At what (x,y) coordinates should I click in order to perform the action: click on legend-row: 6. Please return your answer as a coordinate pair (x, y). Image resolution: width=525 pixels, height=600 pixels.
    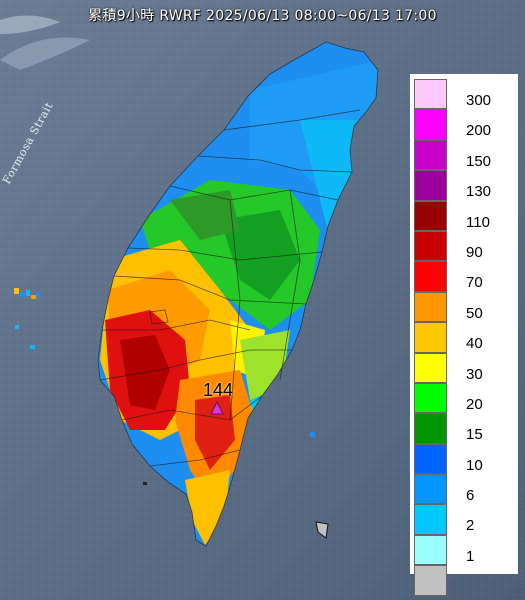
    Looking at the image, I should click on (469, 489).